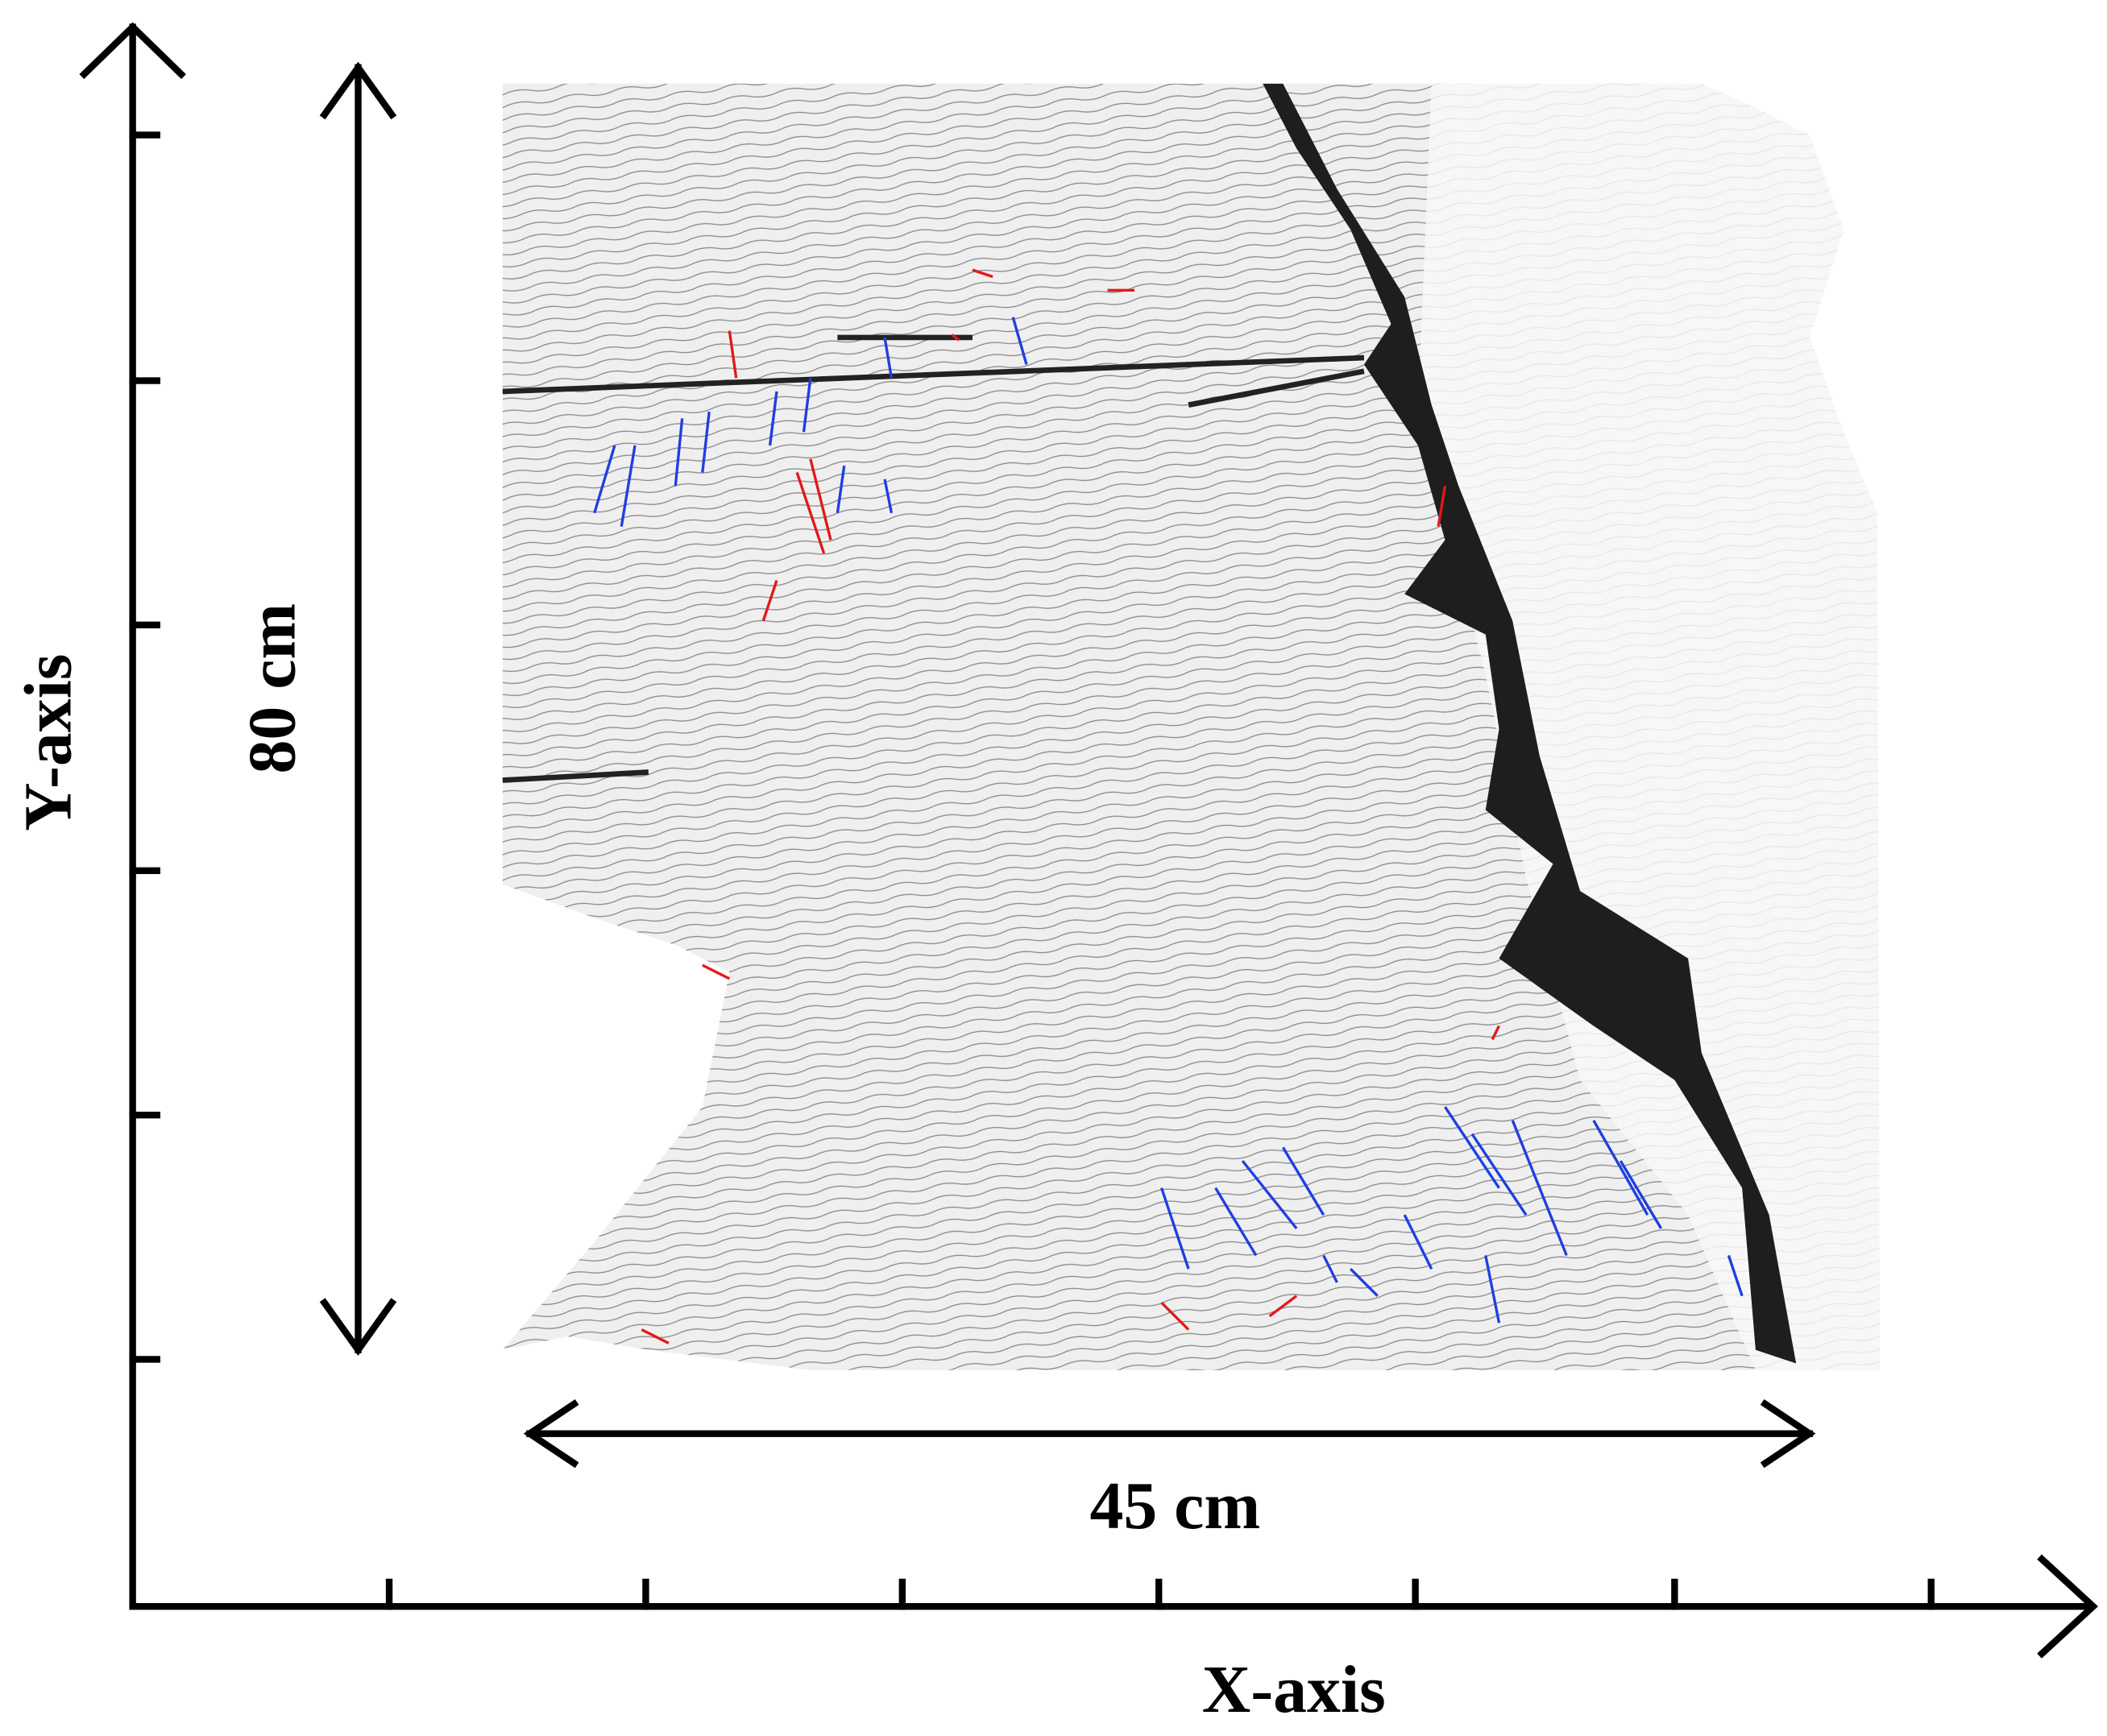  I want to click on width-label: 45 cm, so click(1174, 1506).